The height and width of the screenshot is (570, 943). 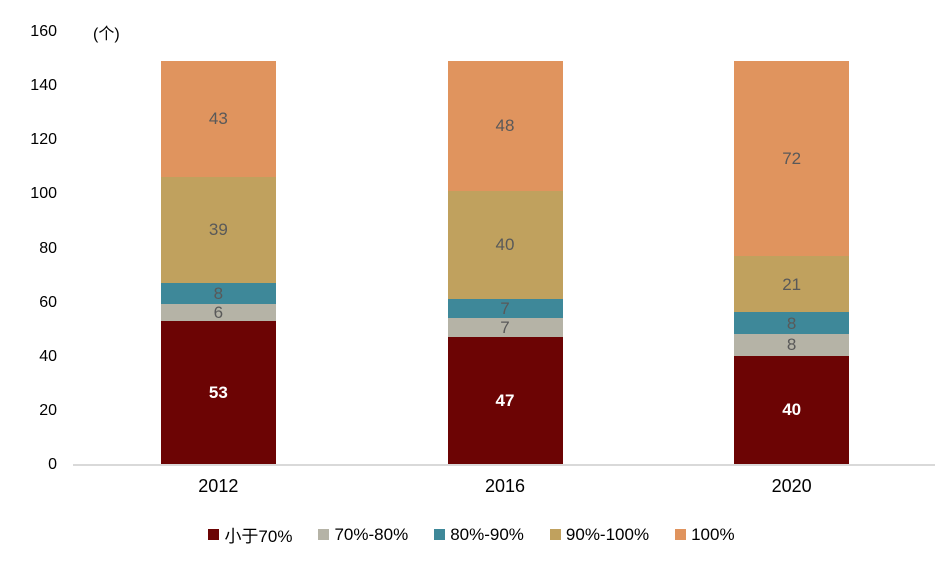 What do you see at coordinates (48, 248) in the screenshot?
I see `y-tick-label: 80` at bounding box center [48, 248].